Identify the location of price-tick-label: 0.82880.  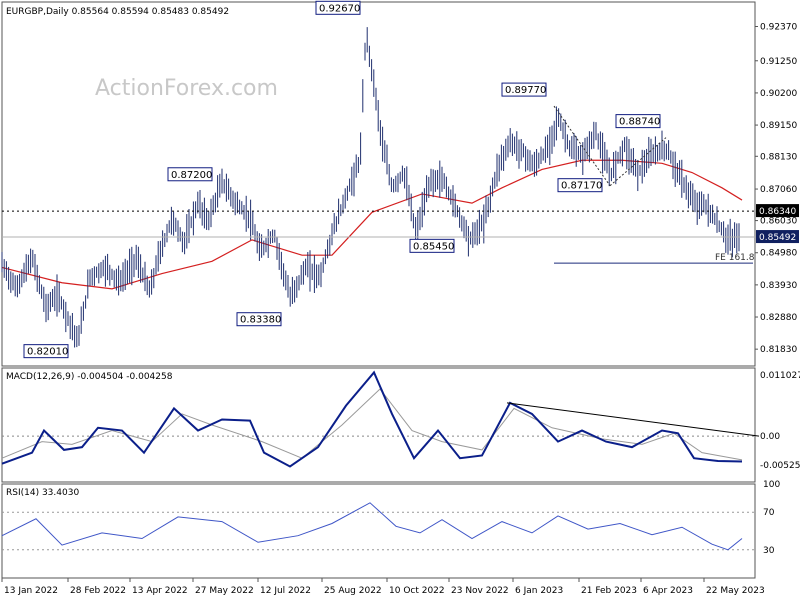
(778, 318).